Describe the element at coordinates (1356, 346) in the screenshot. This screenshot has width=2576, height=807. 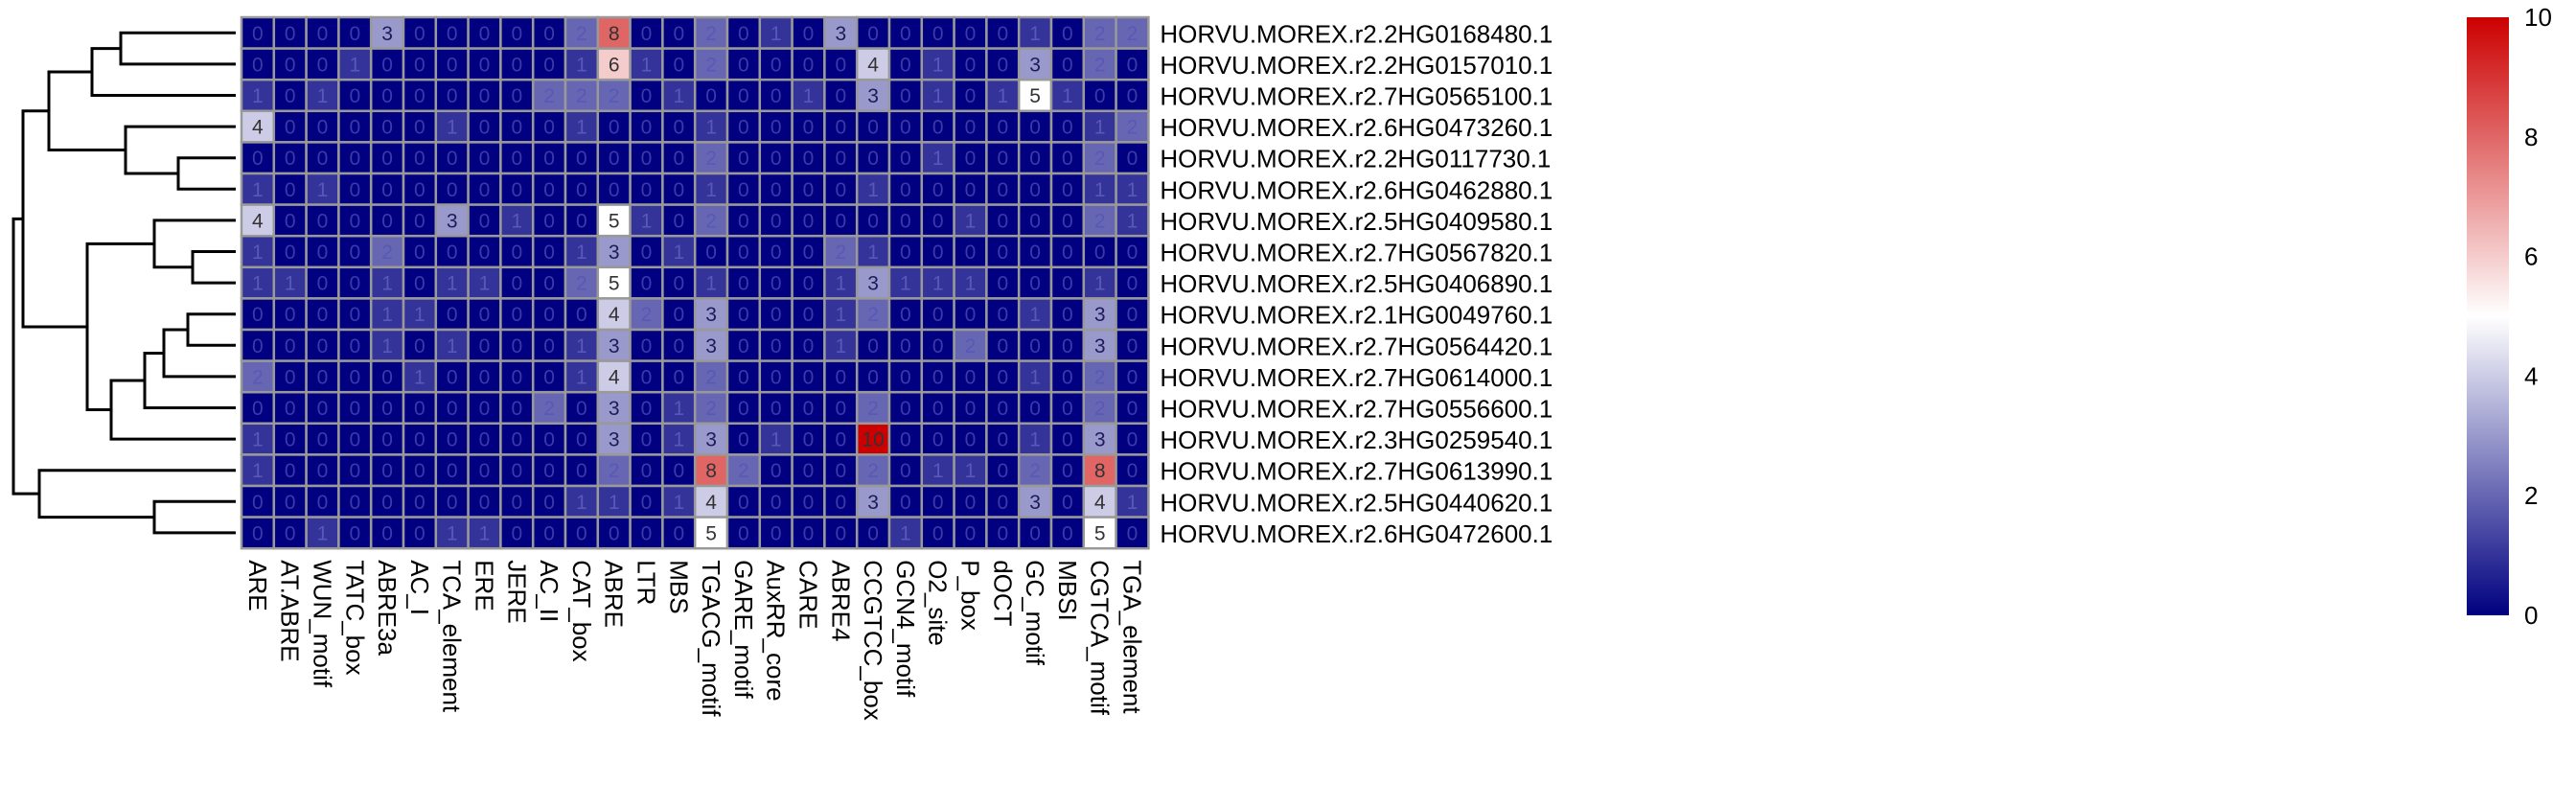
I see `row-label: HORVU.MOREX.r2.7HG0564420.1` at that location.